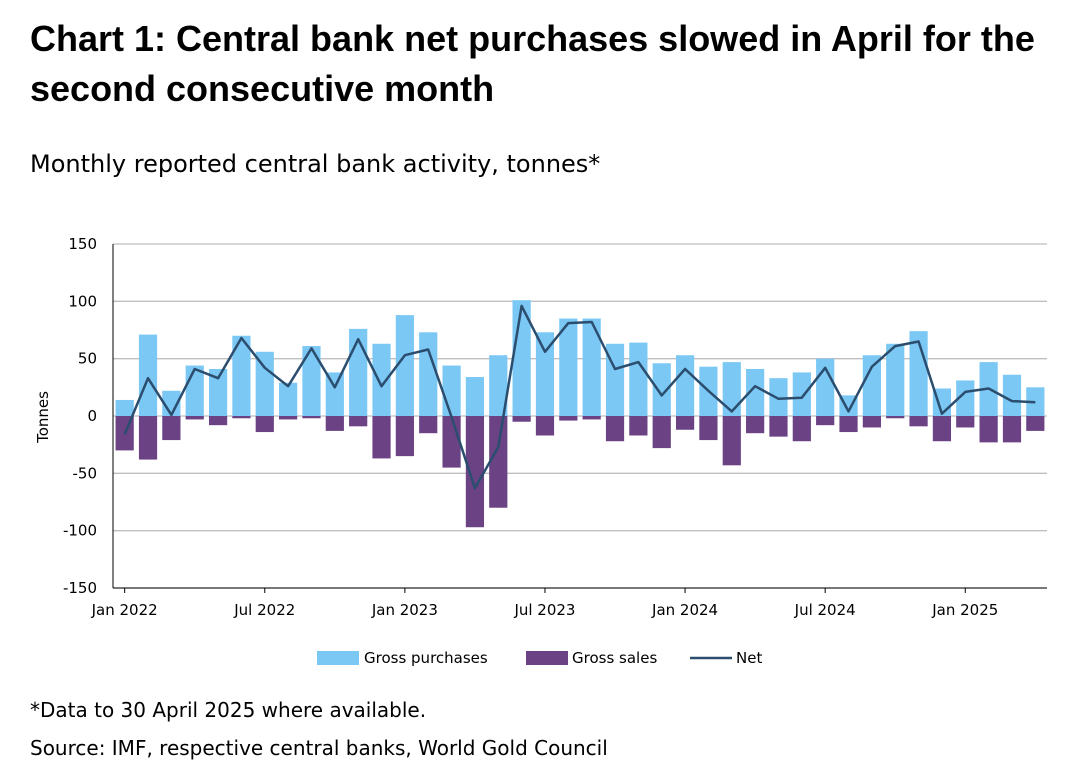 Image resolution: width=1082 pixels, height=774 pixels. Describe the element at coordinates (426, 658) in the screenshot. I see `legend-label-gross-purchases: Gross purchases` at that location.